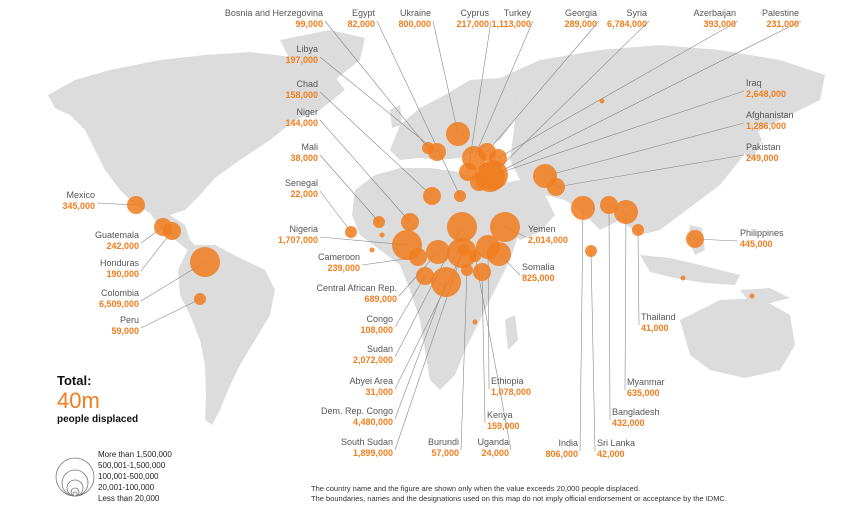 The height and width of the screenshot is (524, 843). Describe the element at coordinates (561, 454) in the screenshot. I see `country-value-label: 806,000` at that location.